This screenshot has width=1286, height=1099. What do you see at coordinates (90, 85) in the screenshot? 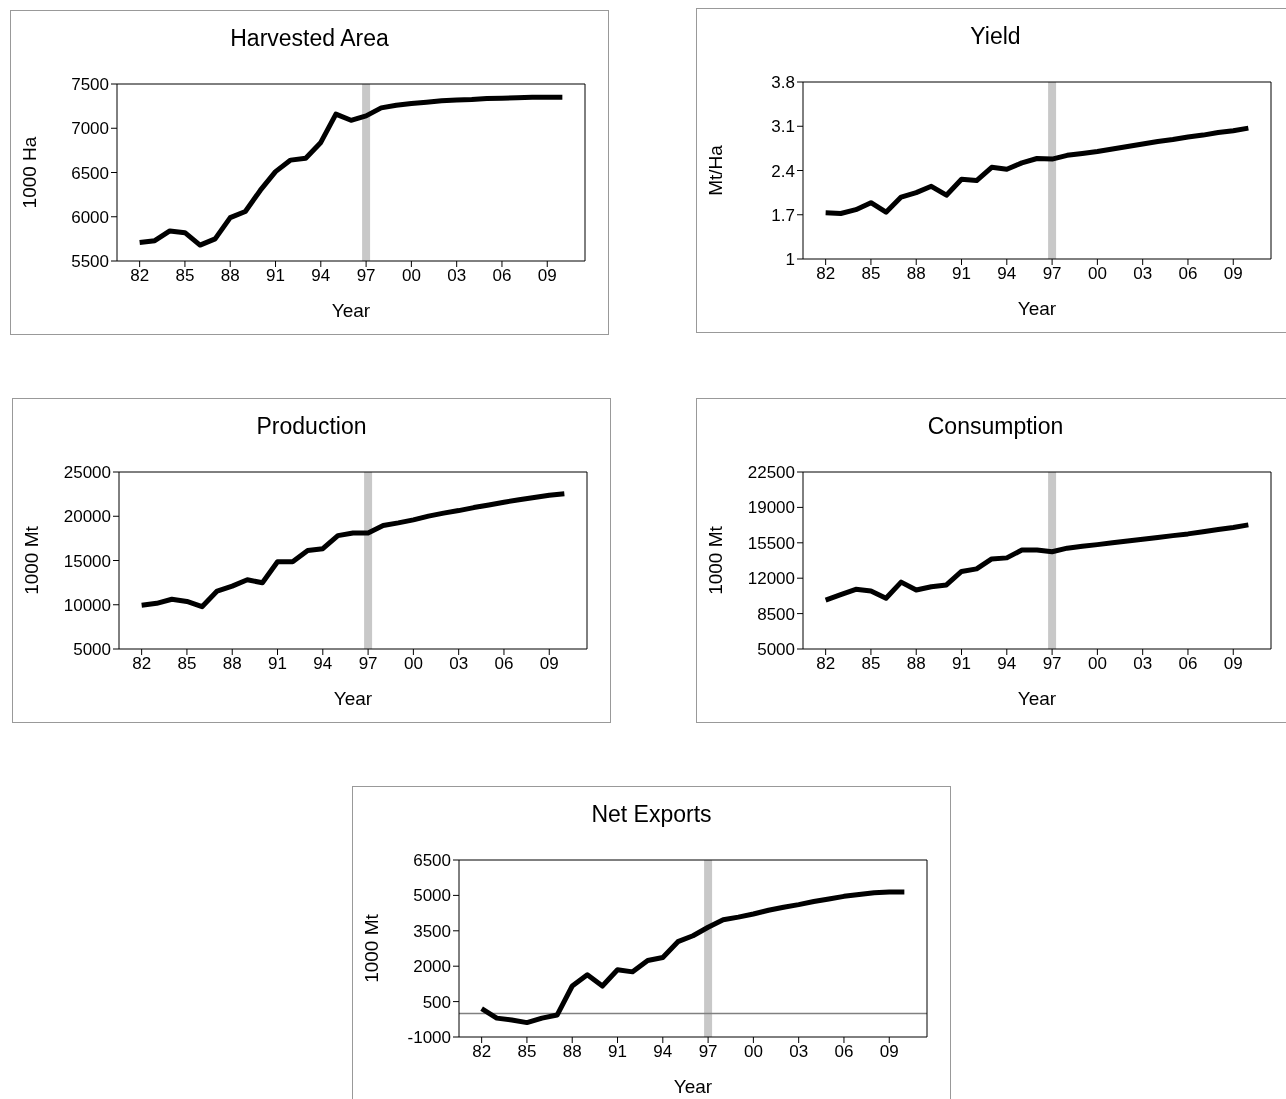
I see `y-tick-label: 7500` at bounding box center [90, 85].